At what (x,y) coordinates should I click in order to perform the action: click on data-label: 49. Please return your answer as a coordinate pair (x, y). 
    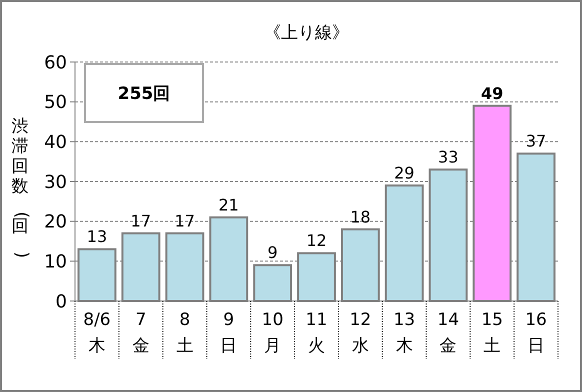
    Looking at the image, I should click on (492, 93).